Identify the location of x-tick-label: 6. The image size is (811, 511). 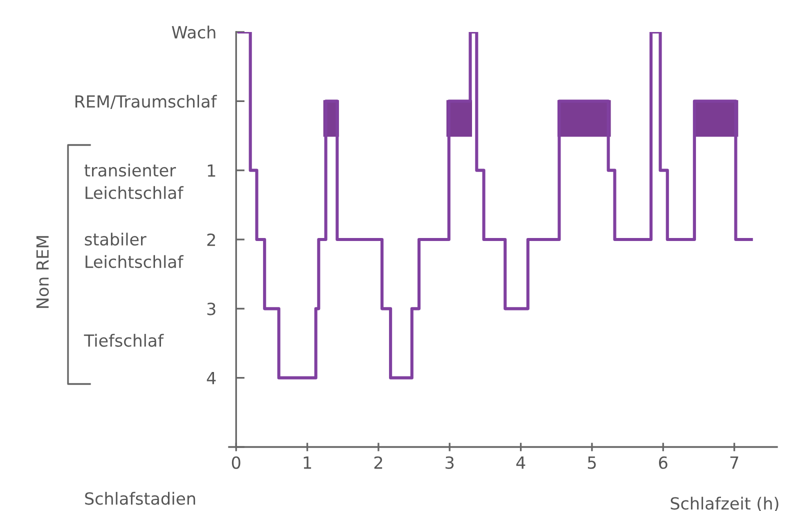
(663, 462).